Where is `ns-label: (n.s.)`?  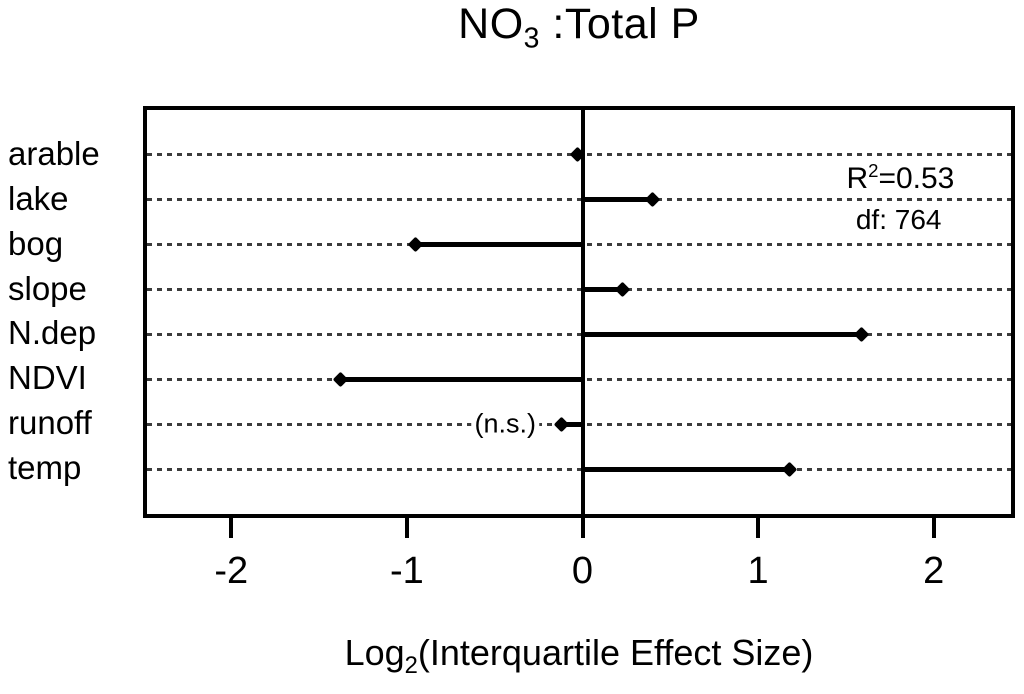
ns-label: (n.s.) is located at coordinates (505, 424).